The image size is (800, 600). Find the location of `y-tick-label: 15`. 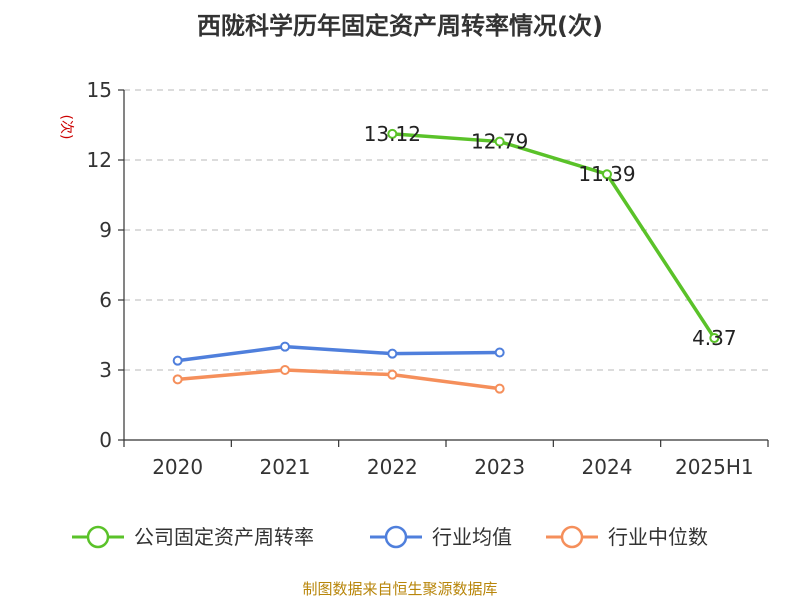

y-tick-label: 15 is located at coordinates (99, 90).